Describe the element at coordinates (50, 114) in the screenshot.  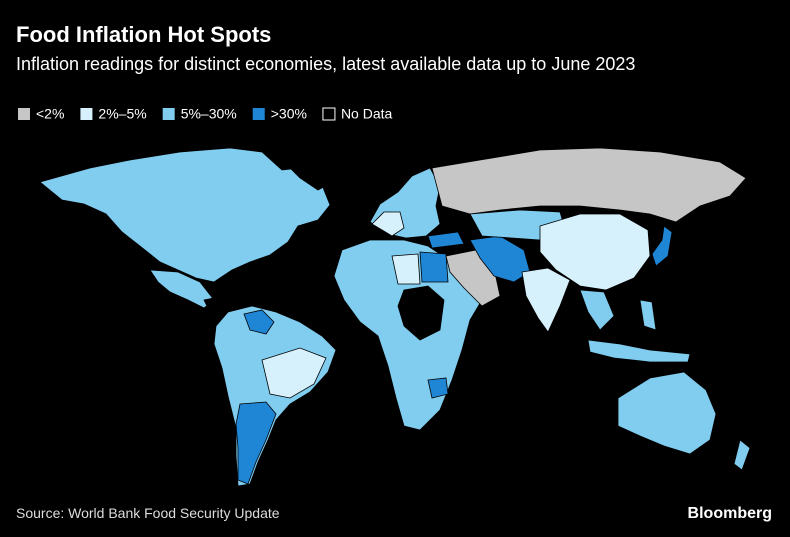
I see `legend-label: <2%` at that location.